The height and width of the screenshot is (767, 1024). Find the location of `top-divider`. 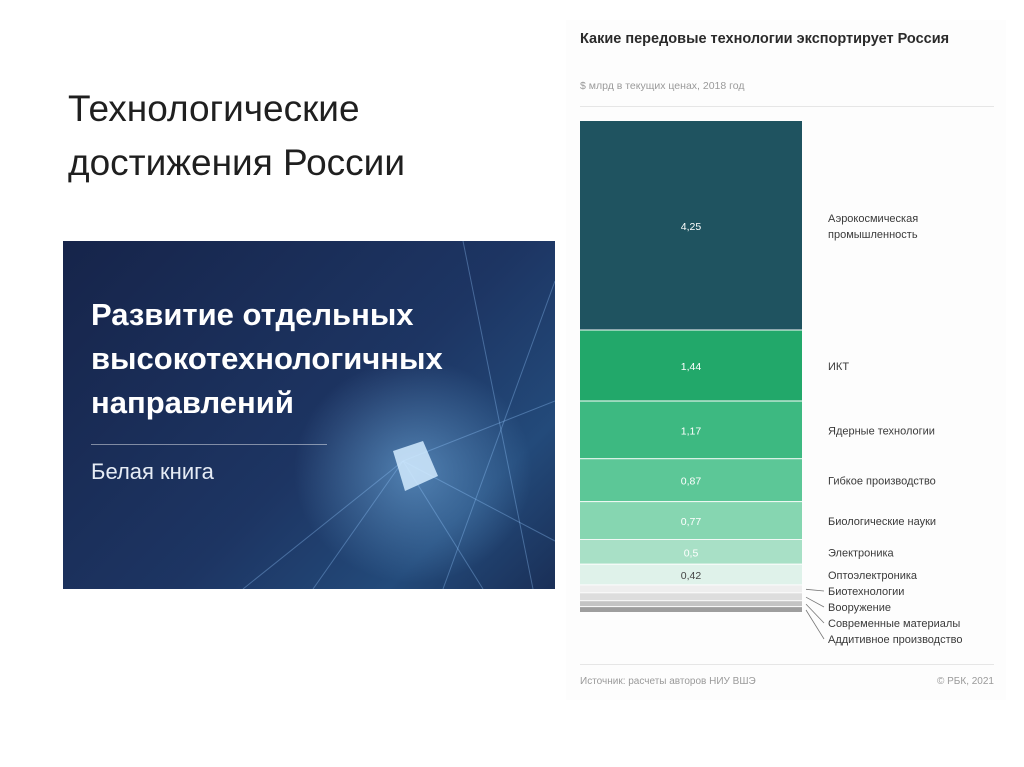

top-divider is located at coordinates (787, 106).